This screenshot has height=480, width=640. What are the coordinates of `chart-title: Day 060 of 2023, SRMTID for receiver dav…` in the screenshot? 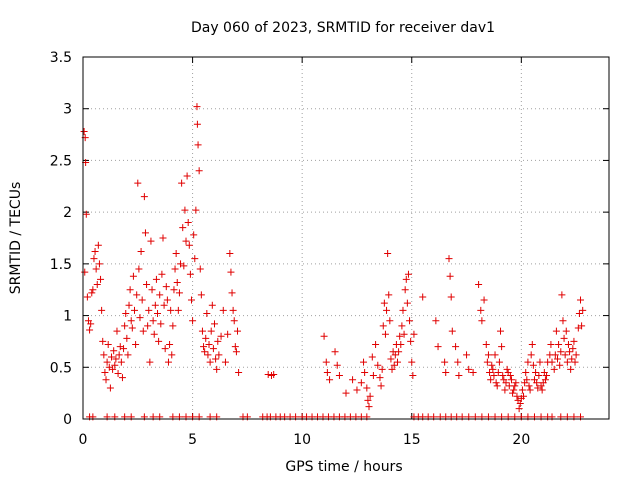 It's located at (343, 28).